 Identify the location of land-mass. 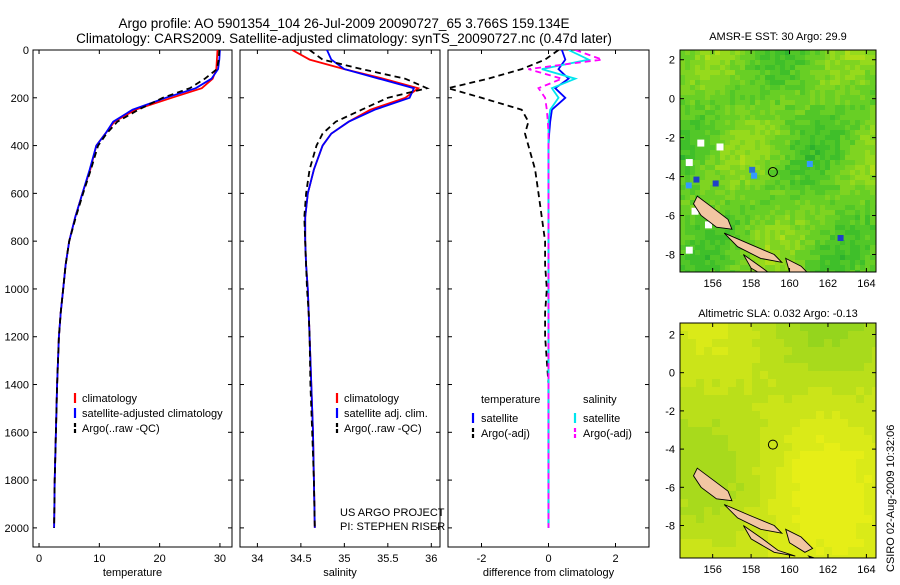
(712, 484).